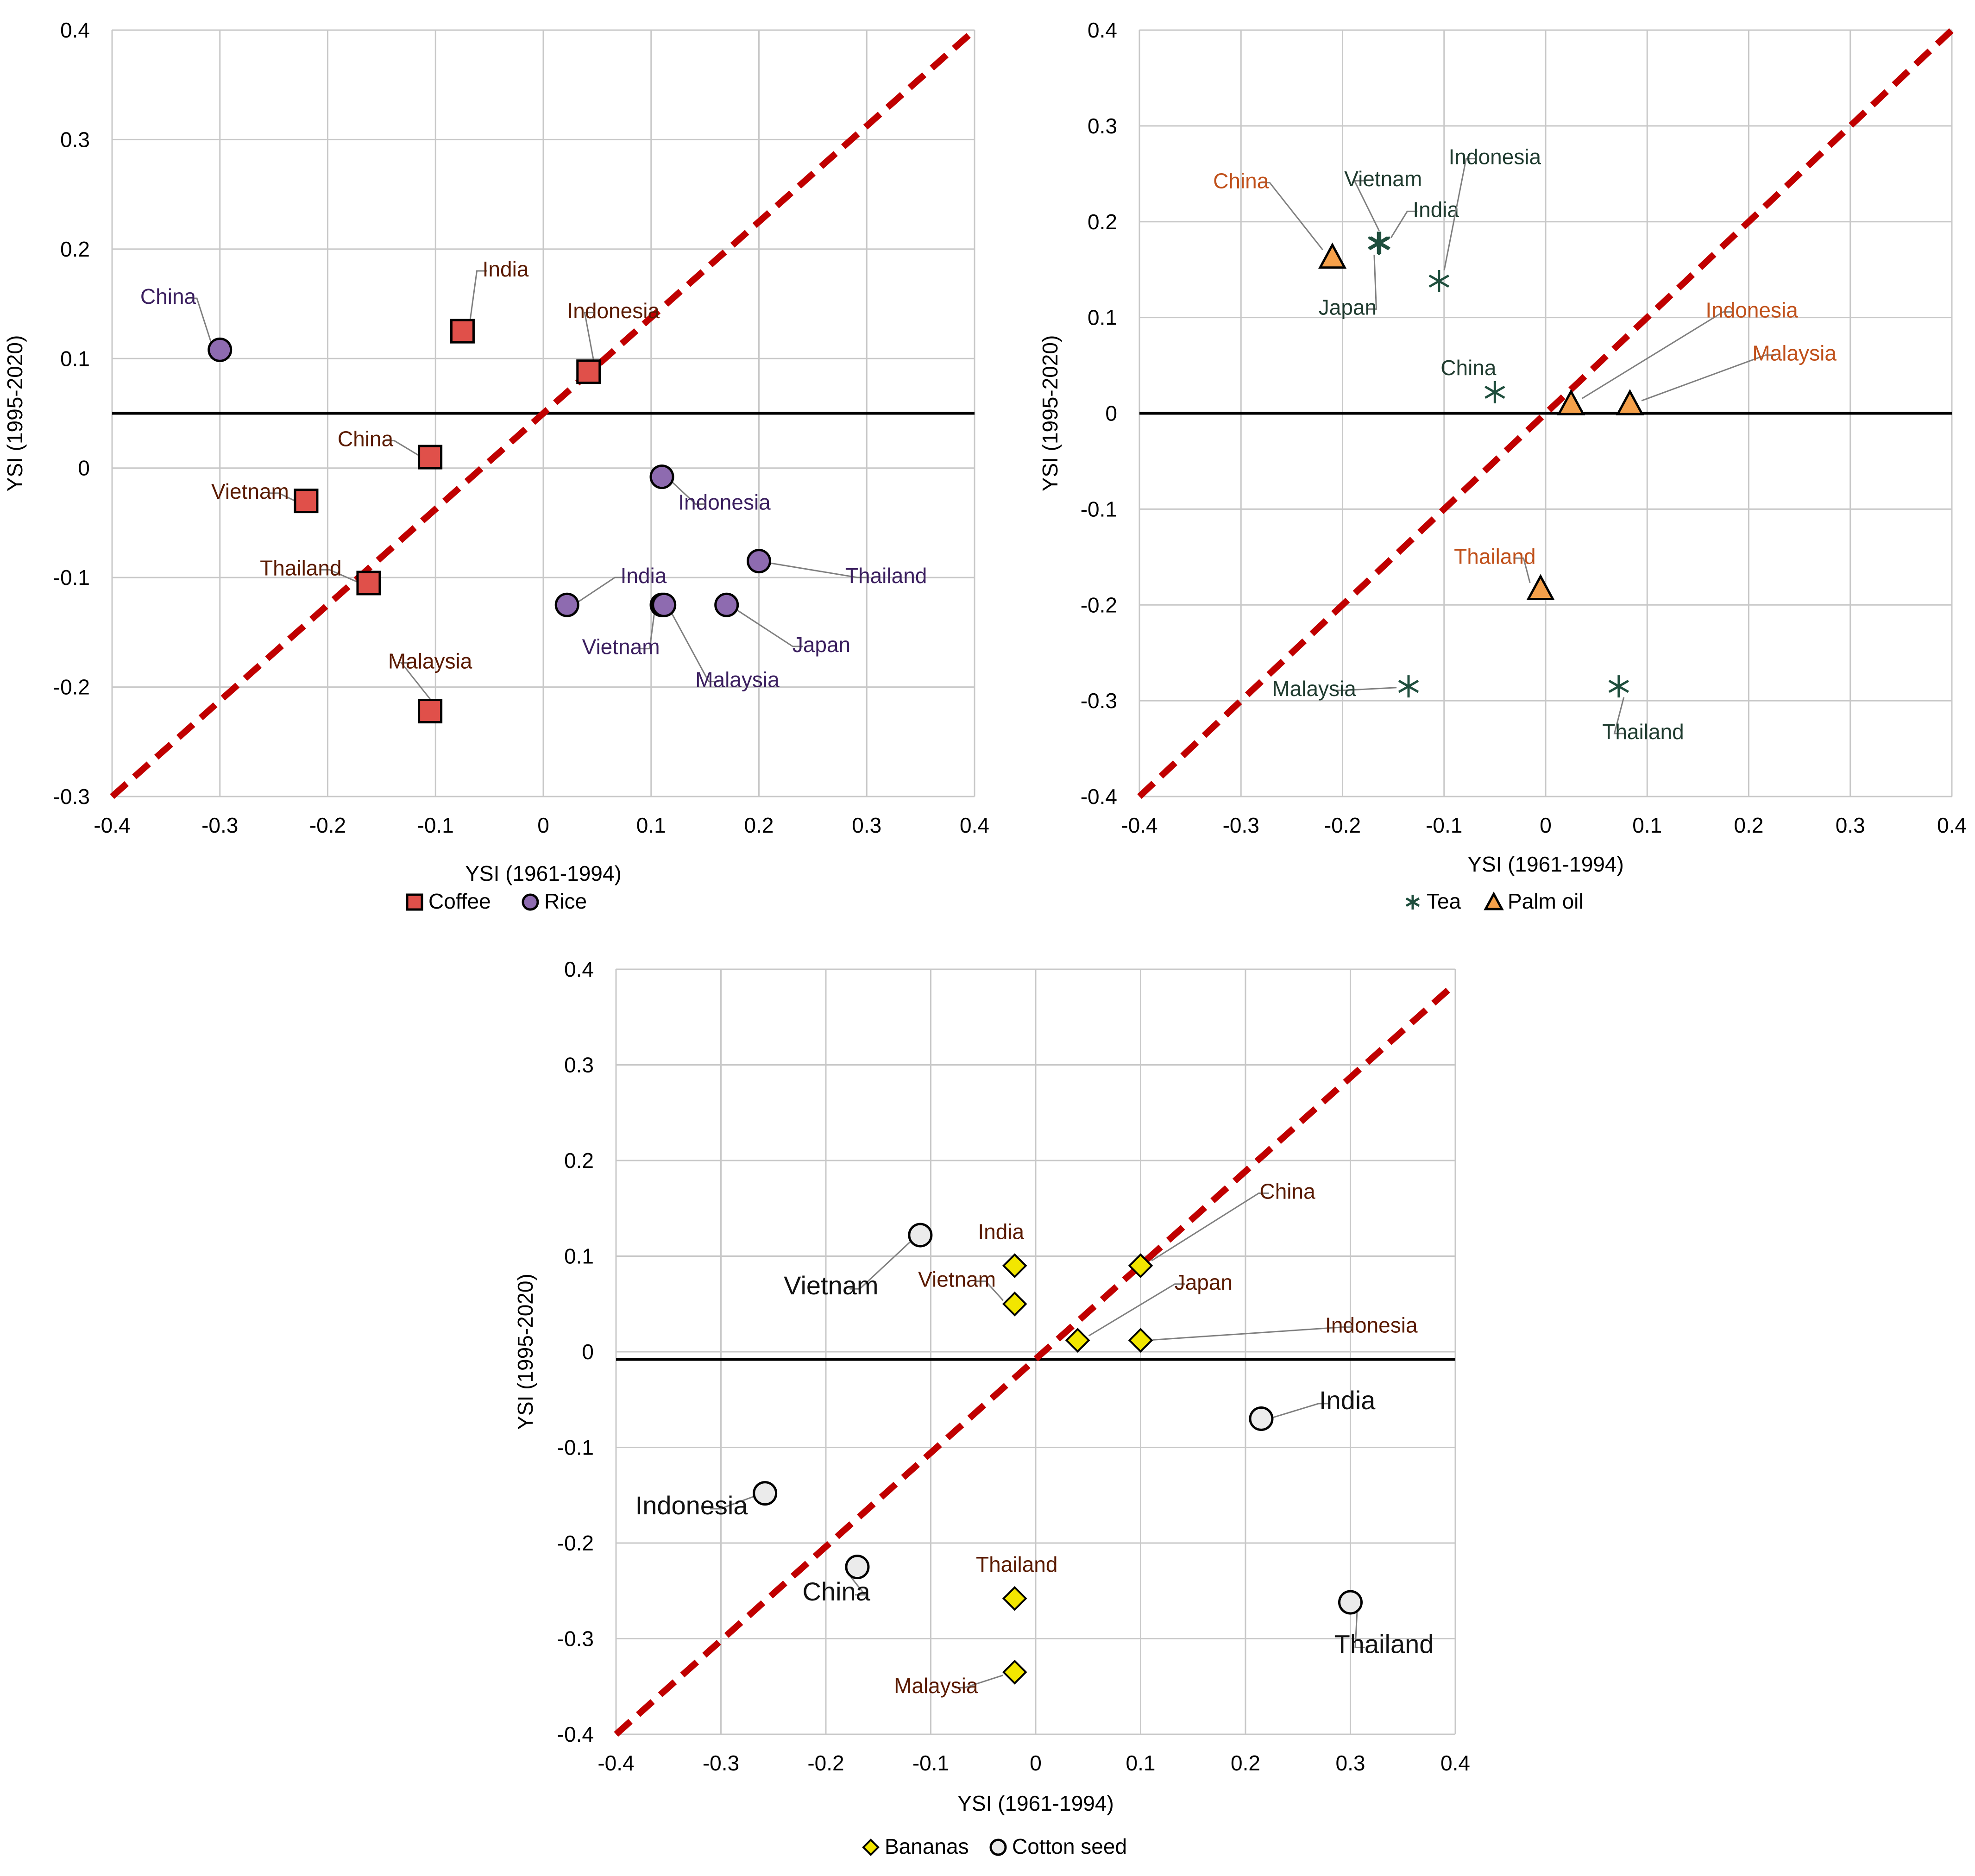  I want to click on x-tick-label: 0.3, so click(1850, 825).